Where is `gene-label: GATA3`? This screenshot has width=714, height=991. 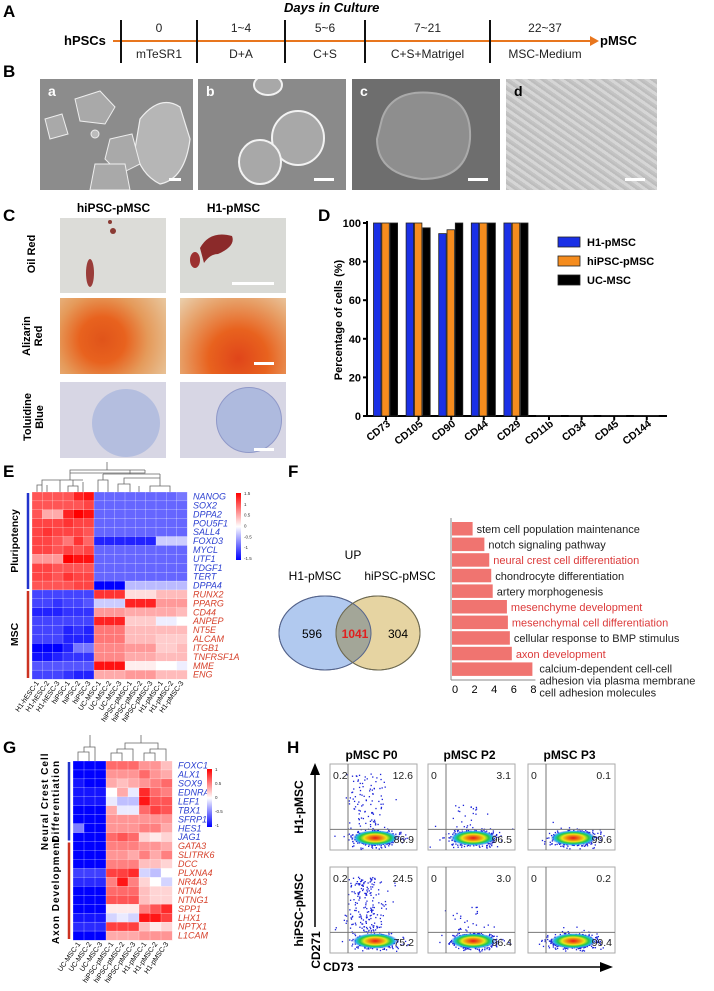
gene-label: GATA3 is located at coordinates (192, 846).